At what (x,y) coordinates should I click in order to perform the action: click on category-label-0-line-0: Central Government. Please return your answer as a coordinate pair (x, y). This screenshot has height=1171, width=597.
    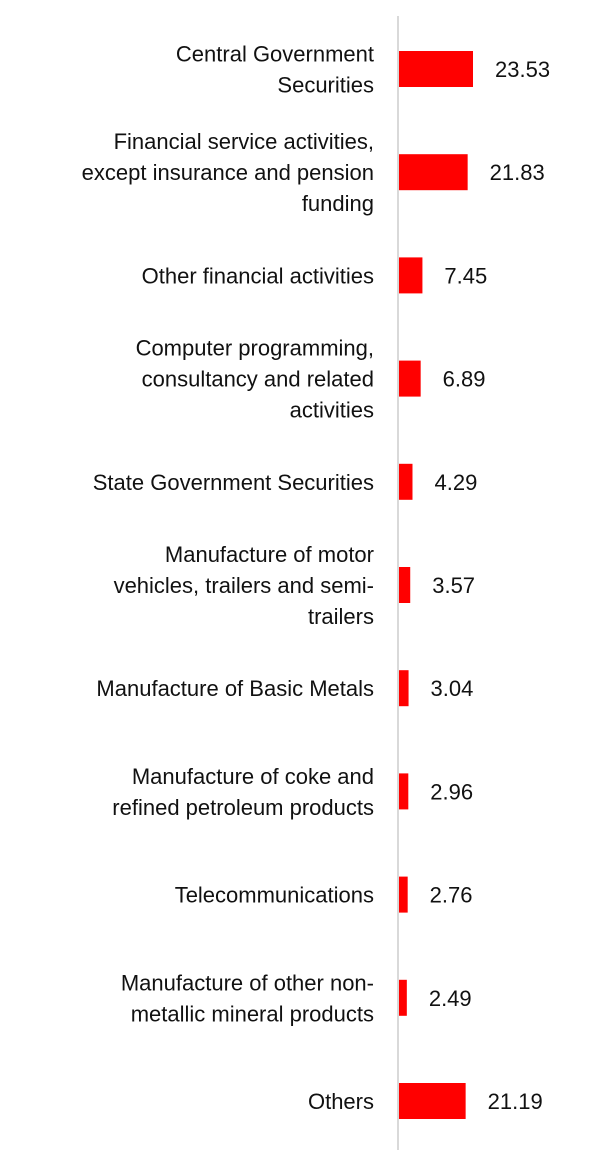
    Looking at the image, I should click on (275, 54).